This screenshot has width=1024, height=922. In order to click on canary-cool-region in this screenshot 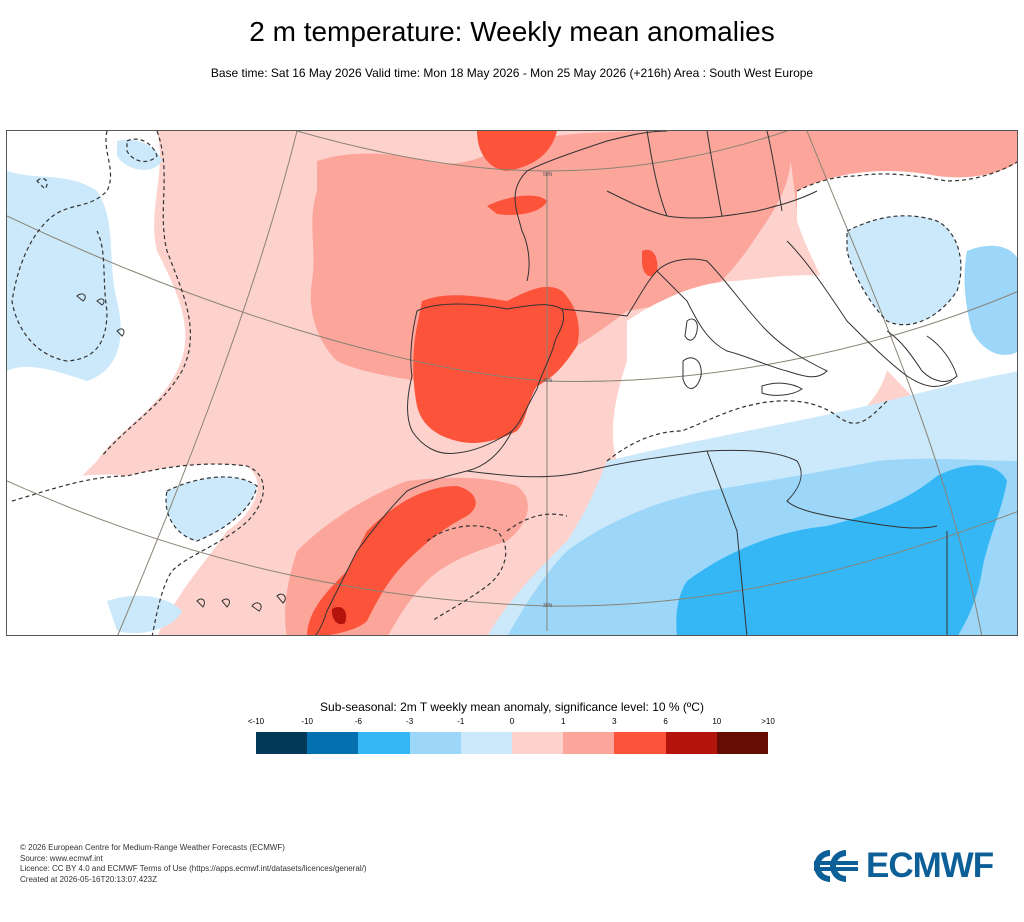, I will do `click(211, 508)`.